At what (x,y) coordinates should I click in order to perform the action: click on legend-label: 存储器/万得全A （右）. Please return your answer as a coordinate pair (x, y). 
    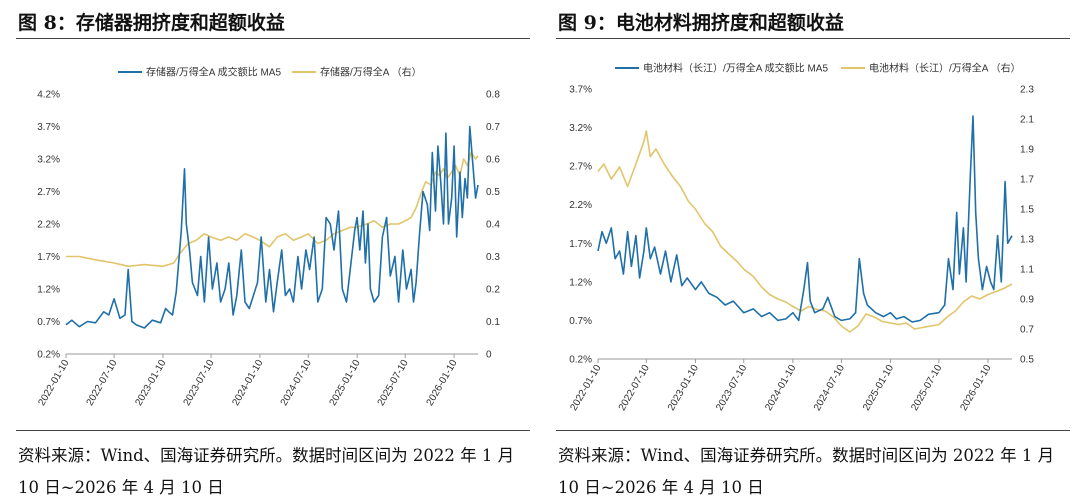
    Looking at the image, I should click on (371, 72).